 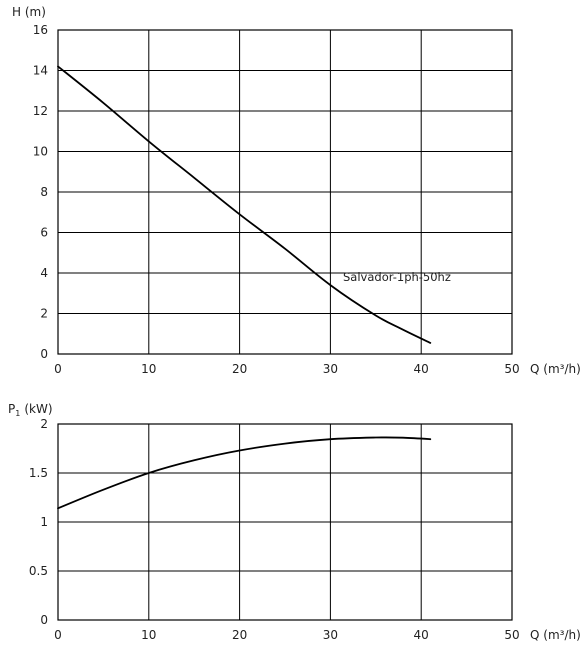 I want to click on head-y-tick-label: 16, so click(x=40, y=30).